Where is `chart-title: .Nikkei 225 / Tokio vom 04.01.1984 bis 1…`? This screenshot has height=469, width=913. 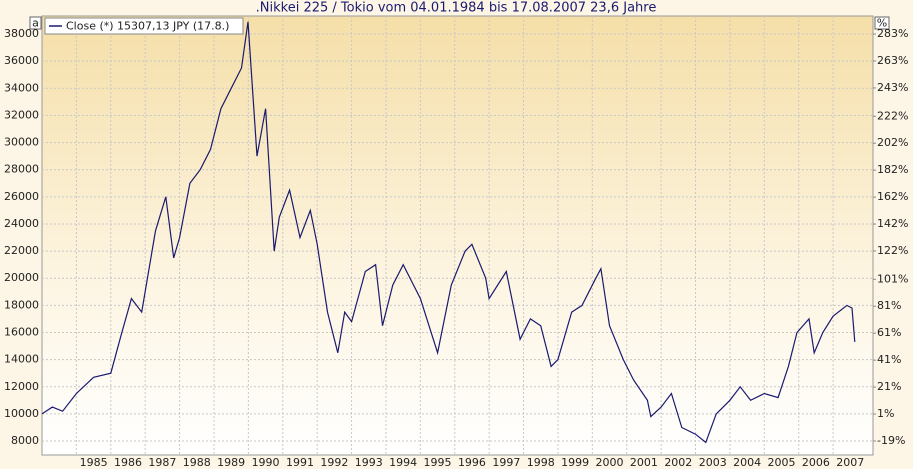 chart-title: .Nikkei 225 / Tokio vom 04.01.1984 bis 1… is located at coordinates (456, 8).